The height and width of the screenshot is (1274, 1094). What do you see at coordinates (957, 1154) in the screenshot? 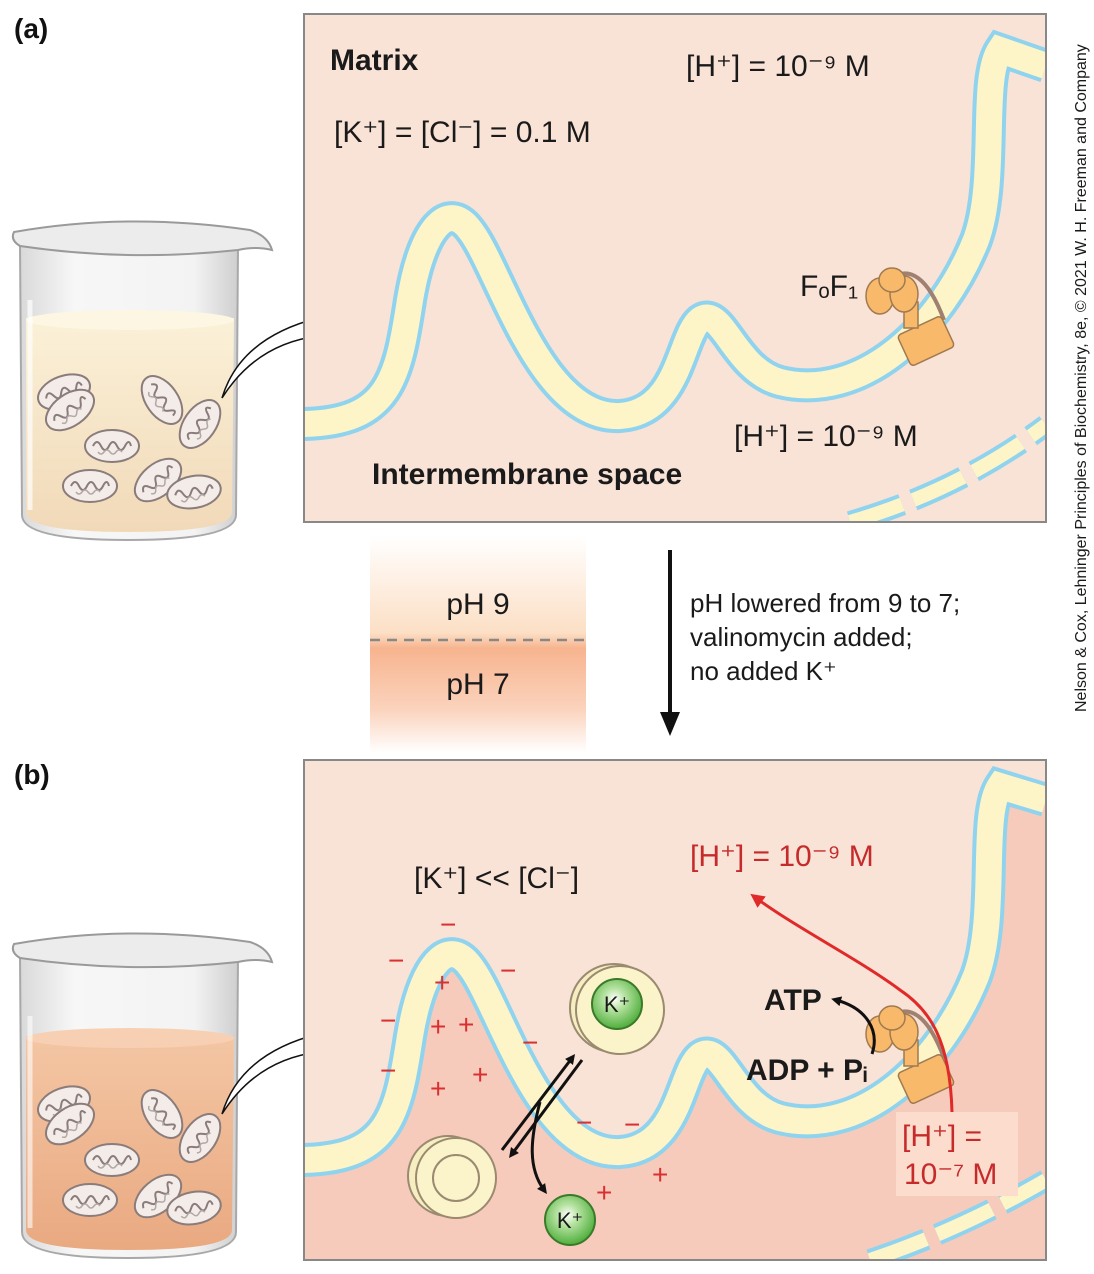
I see `h-intermembrane-box` at bounding box center [957, 1154].